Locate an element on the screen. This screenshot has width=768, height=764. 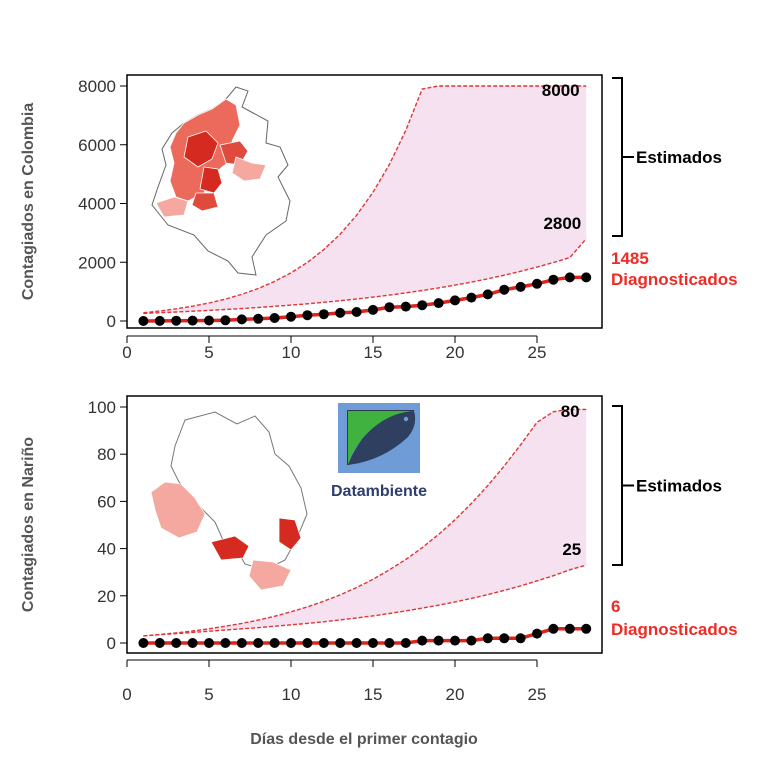
diagnosed-value-label: 1485 is located at coordinates (630, 258).